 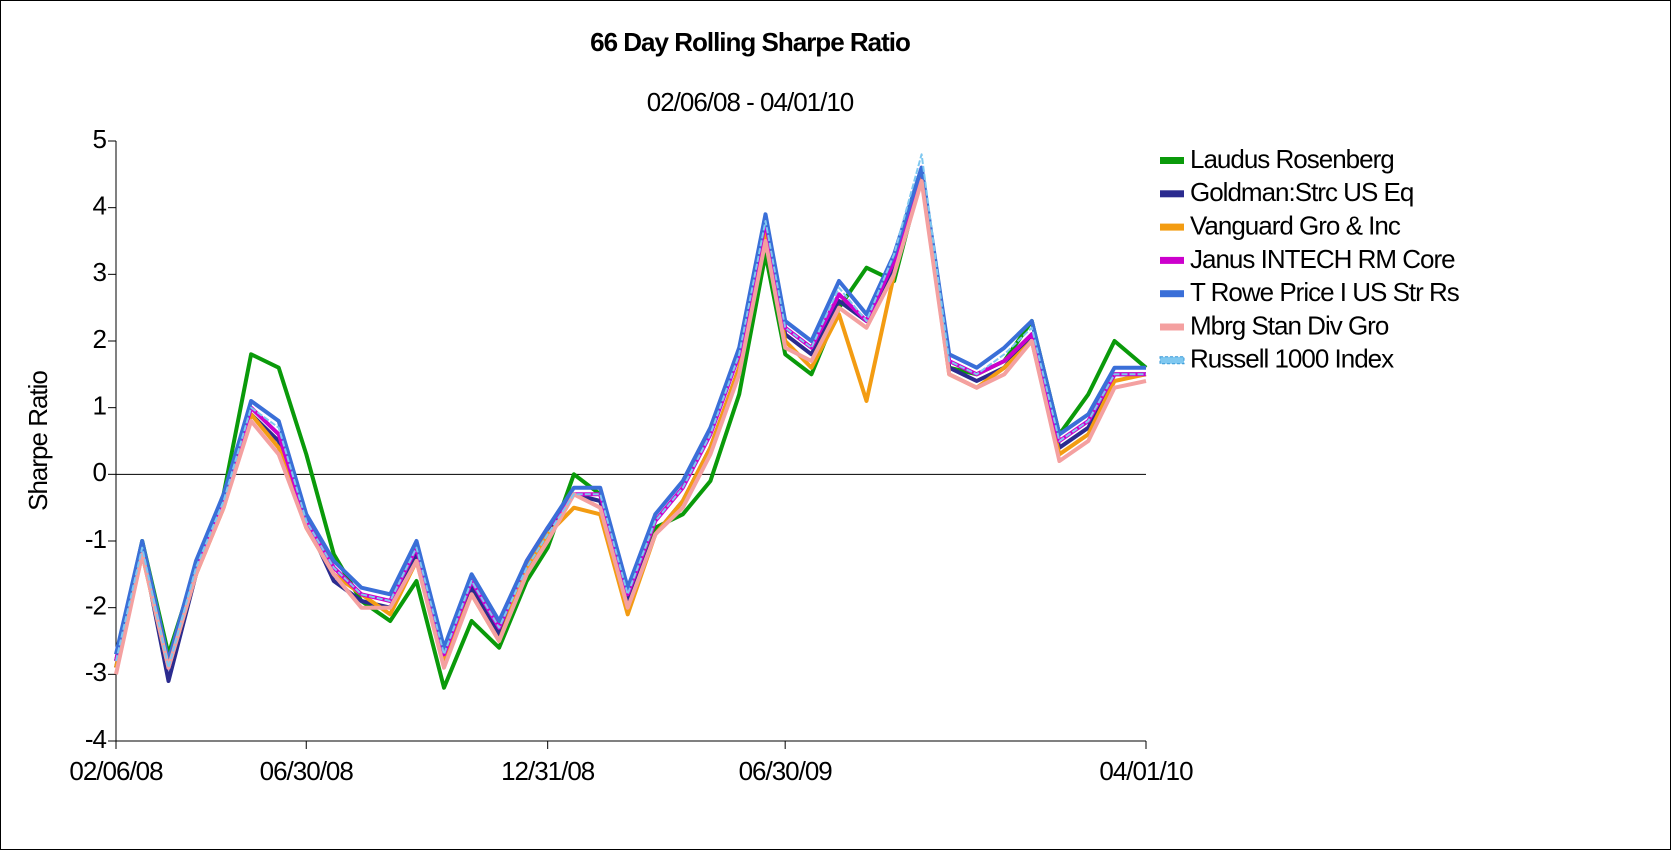 I want to click on y-tick-label: -3, so click(x=96, y=672).